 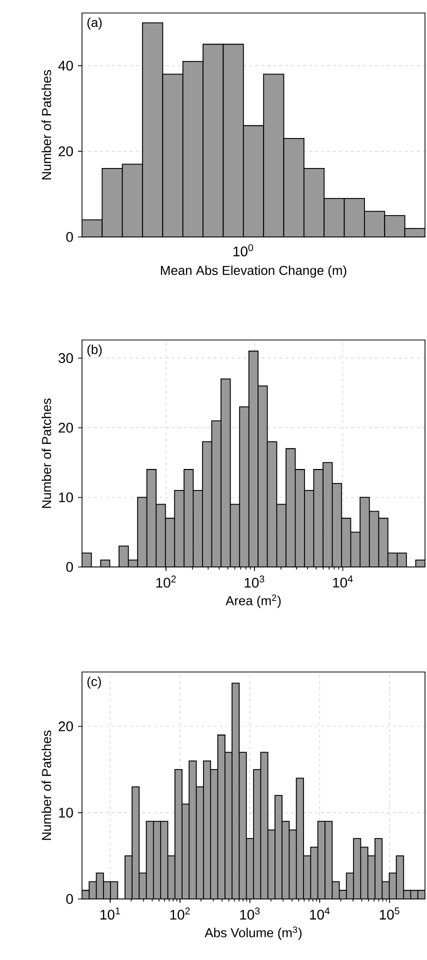 What do you see at coordinates (94, 24) in the screenshot?
I see `annotation: (a)` at bounding box center [94, 24].